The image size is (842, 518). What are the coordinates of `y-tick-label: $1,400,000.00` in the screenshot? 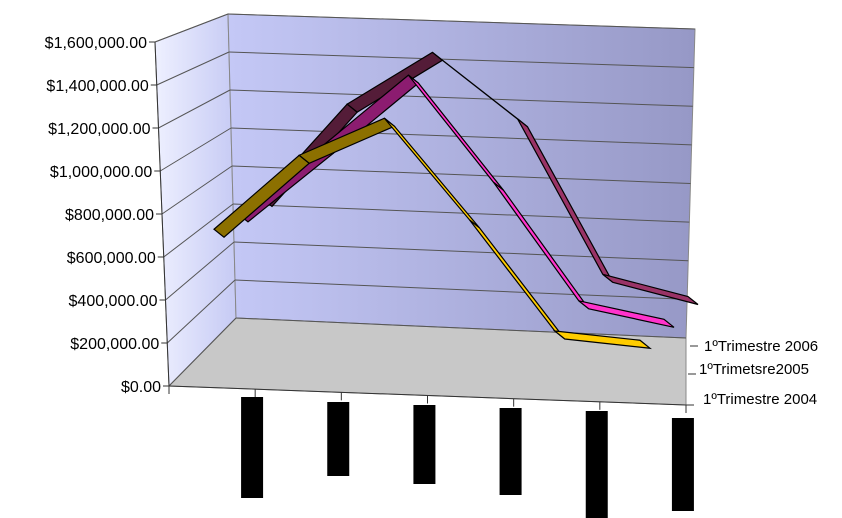 It's located at (97, 86).